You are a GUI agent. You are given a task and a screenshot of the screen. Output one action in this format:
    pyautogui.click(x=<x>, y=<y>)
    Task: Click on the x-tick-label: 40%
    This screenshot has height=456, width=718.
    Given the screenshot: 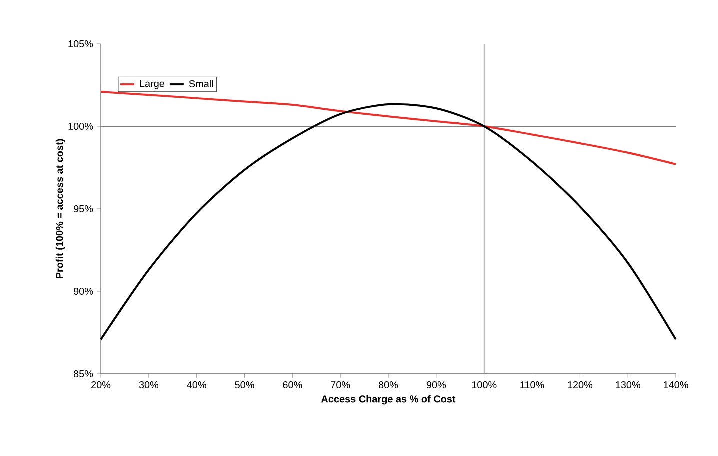 What is the action you would take?
    pyautogui.click(x=196, y=385)
    